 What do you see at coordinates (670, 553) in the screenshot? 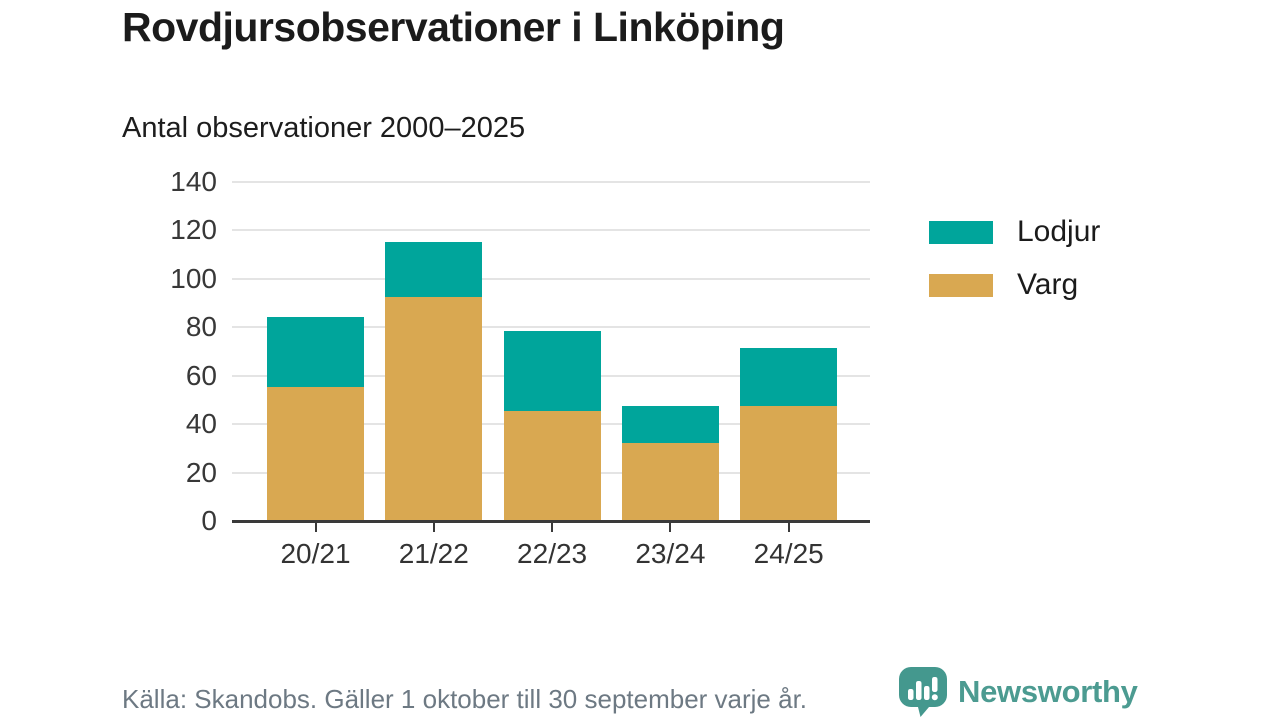
I see `x-axis-tick-label: 23/24` at bounding box center [670, 553].